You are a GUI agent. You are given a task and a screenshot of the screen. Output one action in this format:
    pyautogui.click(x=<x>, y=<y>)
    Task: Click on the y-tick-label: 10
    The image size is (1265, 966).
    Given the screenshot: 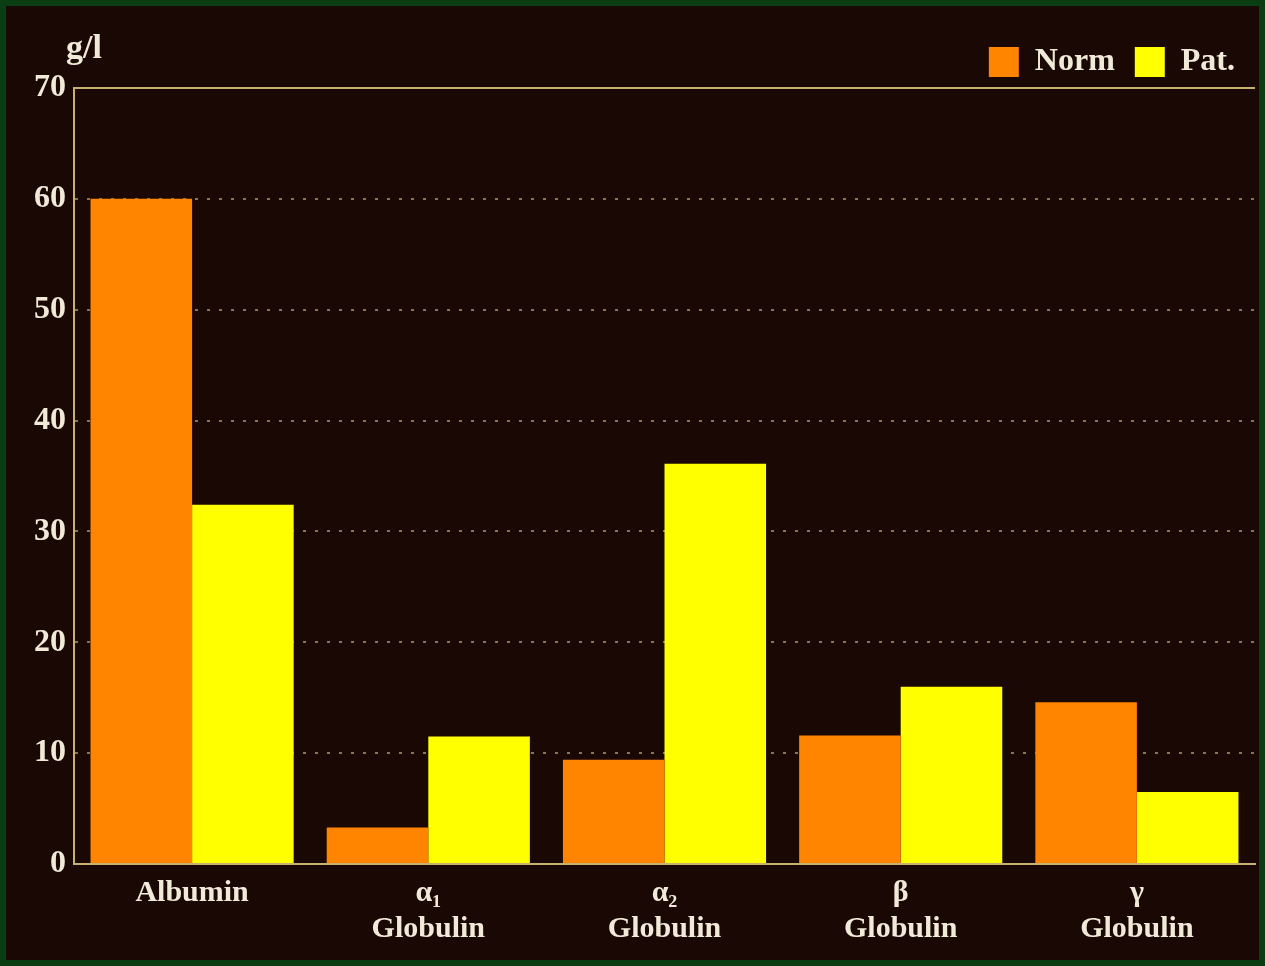 What is the action you would take?
    pyautogui.click(x=50, y=750)
    